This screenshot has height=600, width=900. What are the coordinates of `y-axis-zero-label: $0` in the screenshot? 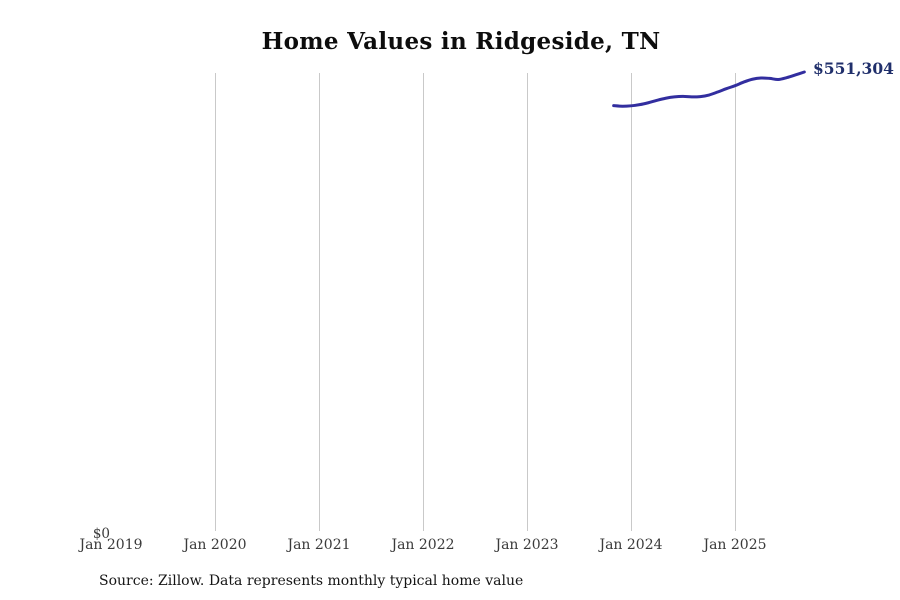 It's located at (101, 534).